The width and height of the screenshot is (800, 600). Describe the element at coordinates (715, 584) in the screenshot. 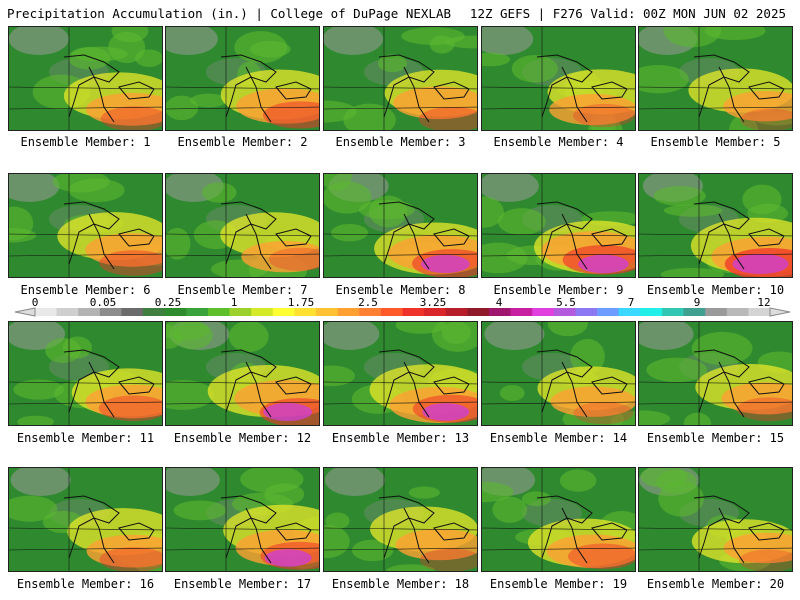

I see `member-label: Ensemble Member: 20` at that location.